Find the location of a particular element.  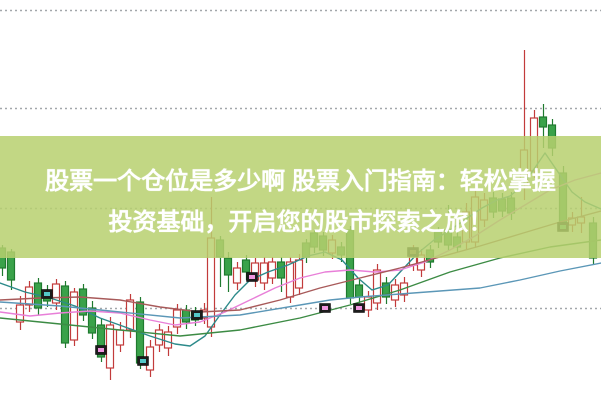

title-line-1: 股票一个仓位是多少啊 股票入门指南：轻松掌握 is located at coordinates (300, 181).